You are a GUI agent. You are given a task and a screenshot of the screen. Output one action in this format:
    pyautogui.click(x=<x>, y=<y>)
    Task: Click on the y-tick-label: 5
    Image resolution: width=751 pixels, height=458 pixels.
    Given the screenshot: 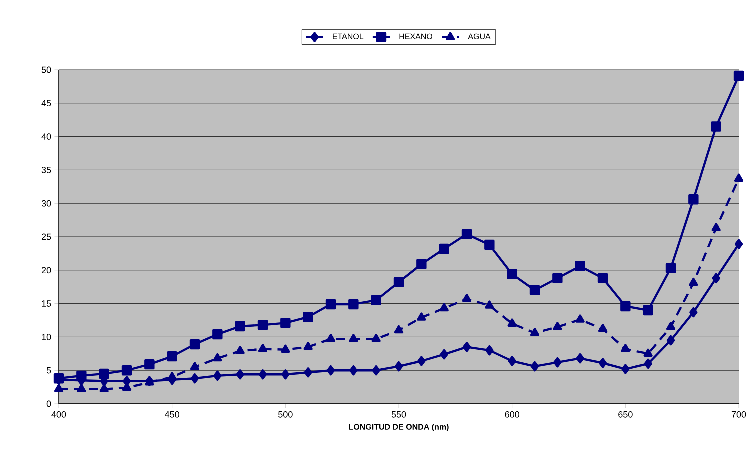 What is the action you would take?
    pyautogui.click(x=49, y=370)
    